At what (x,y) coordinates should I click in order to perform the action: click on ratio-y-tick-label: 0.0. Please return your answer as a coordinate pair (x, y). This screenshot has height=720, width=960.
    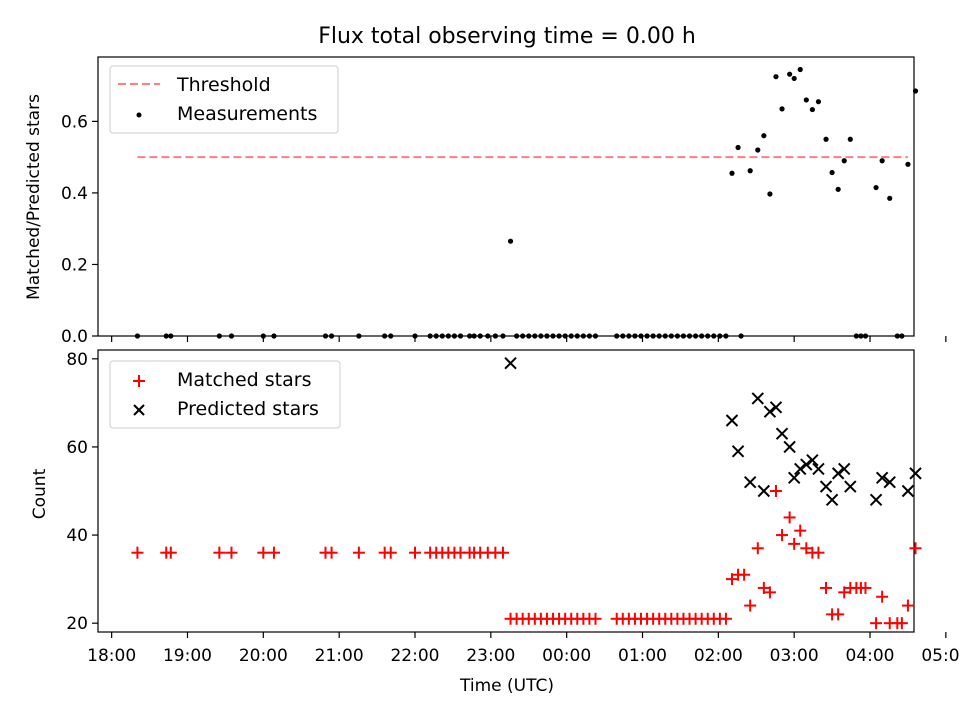
    Looking at the image, I should click on (74, 337).